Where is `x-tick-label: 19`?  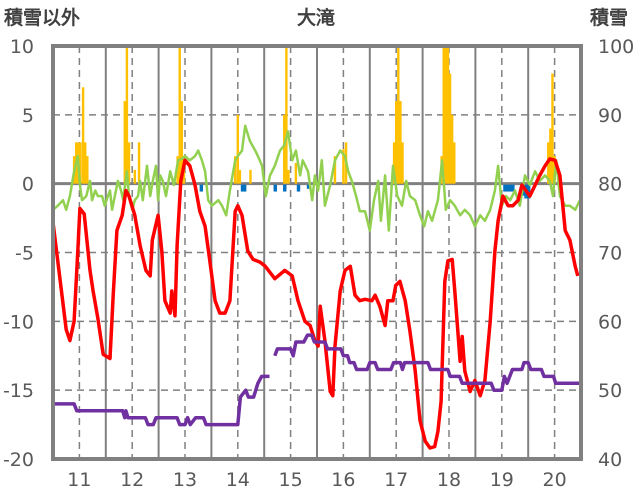 x-tick-label: 19 is located at coordinates (502, 480).